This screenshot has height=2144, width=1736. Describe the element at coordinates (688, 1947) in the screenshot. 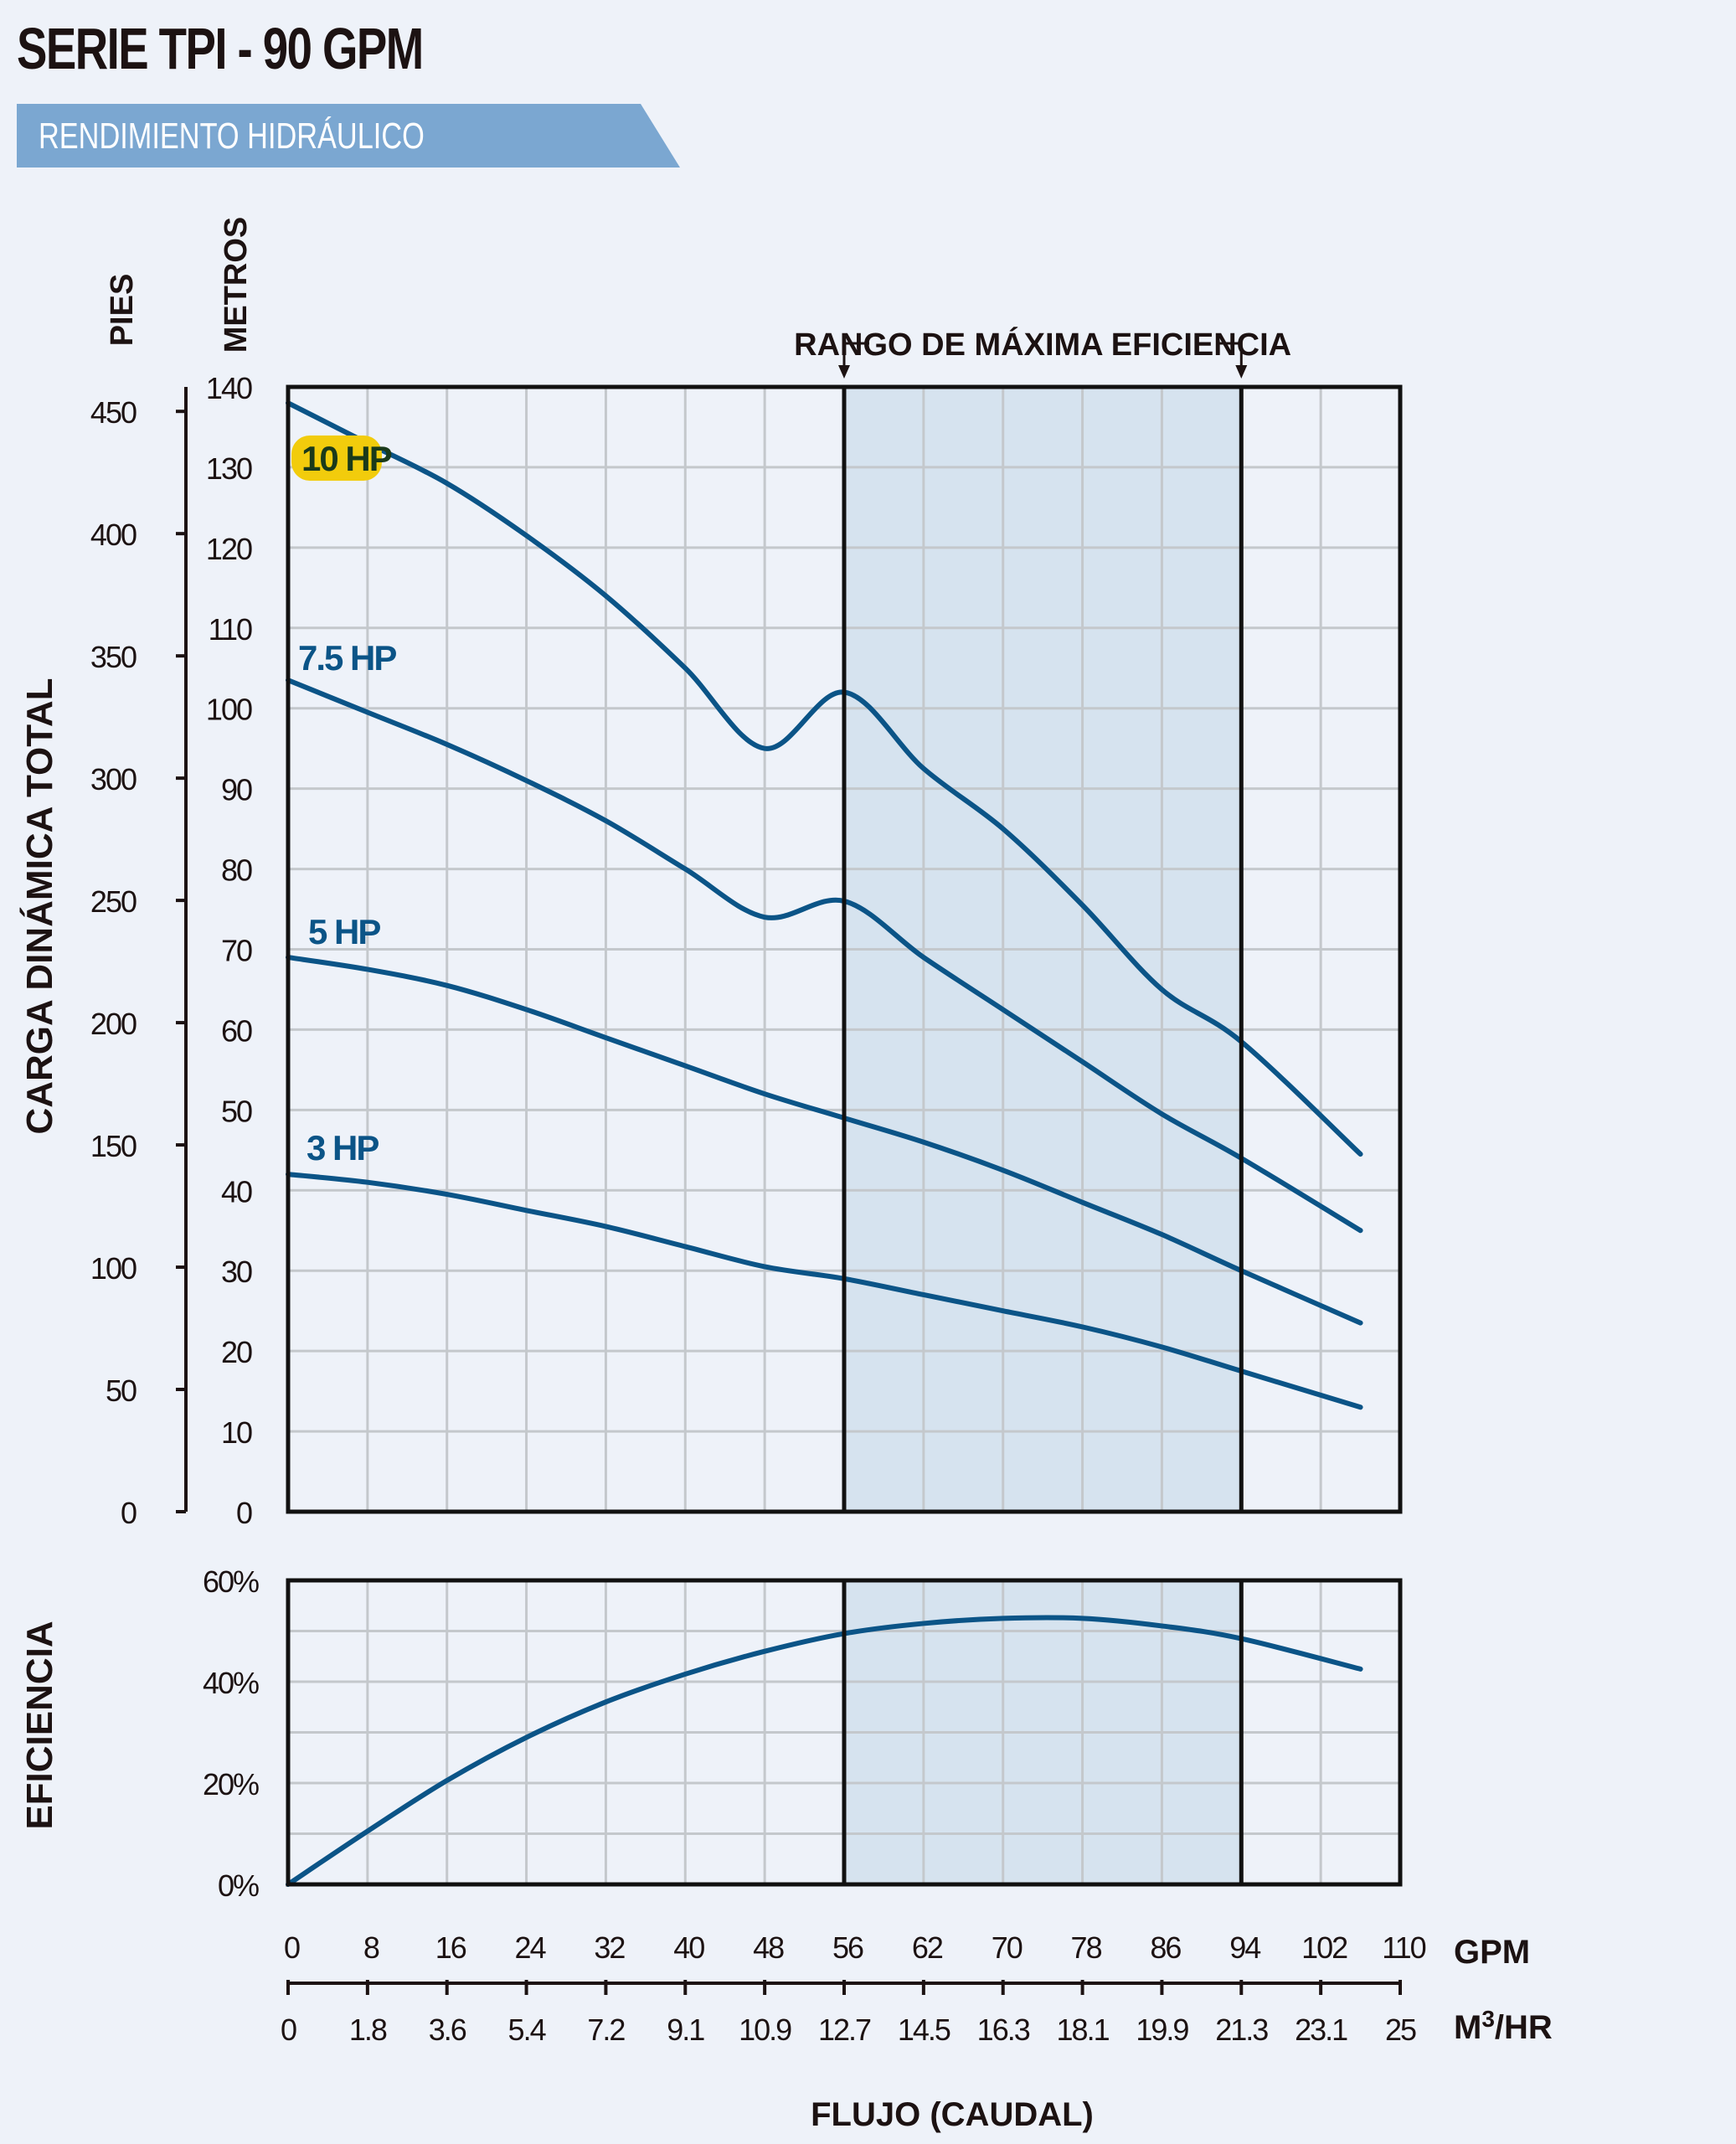

I see `x-tick-gpm: 40` at that location.